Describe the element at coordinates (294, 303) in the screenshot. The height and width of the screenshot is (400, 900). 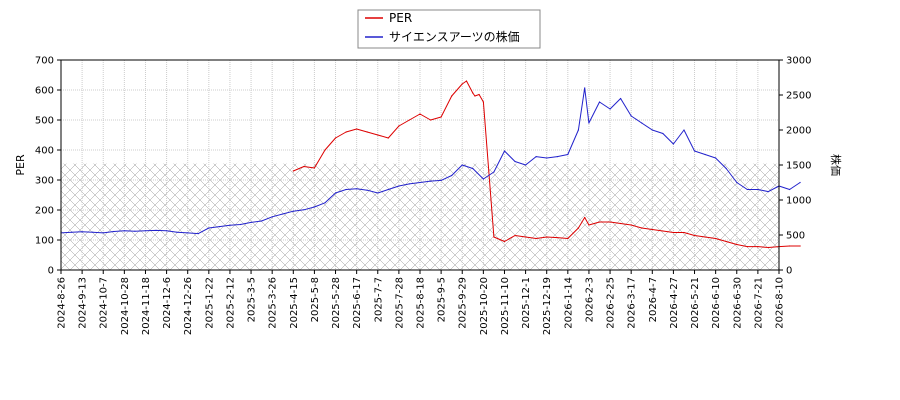
I see `x-tick-label: 2025-4-15` at that location.